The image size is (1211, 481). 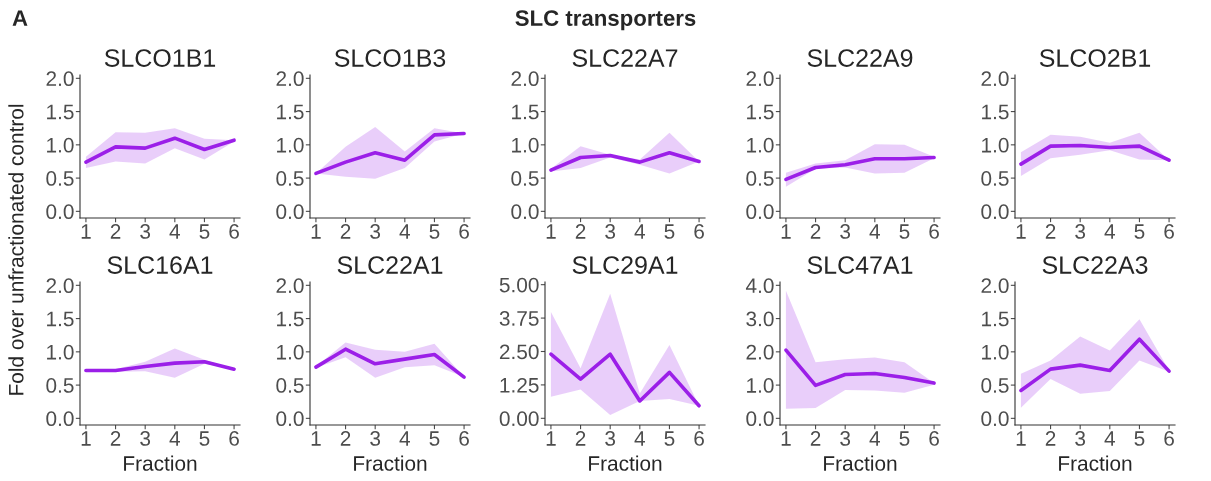 What do you see at coordinates (390, 58) in the screenshot?
I see `chart-title: SLCO1B3` at bounding box center [390, 58].